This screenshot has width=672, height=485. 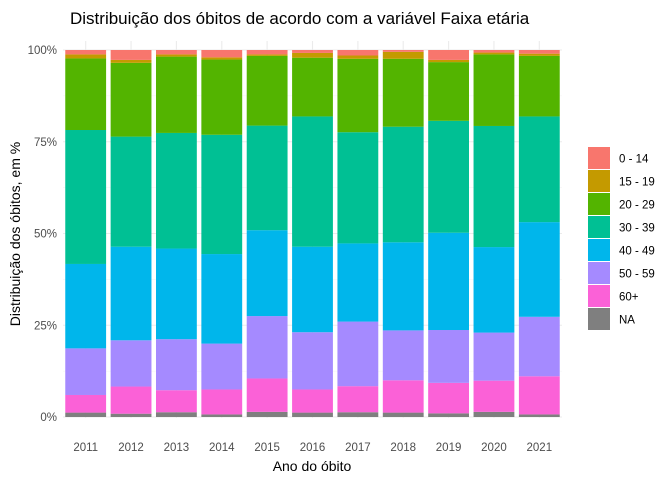 What do you see at coordinates (131, 448) in the screenshot?
I see `x-tick-label: 2012` at bounding box center [131, 448].